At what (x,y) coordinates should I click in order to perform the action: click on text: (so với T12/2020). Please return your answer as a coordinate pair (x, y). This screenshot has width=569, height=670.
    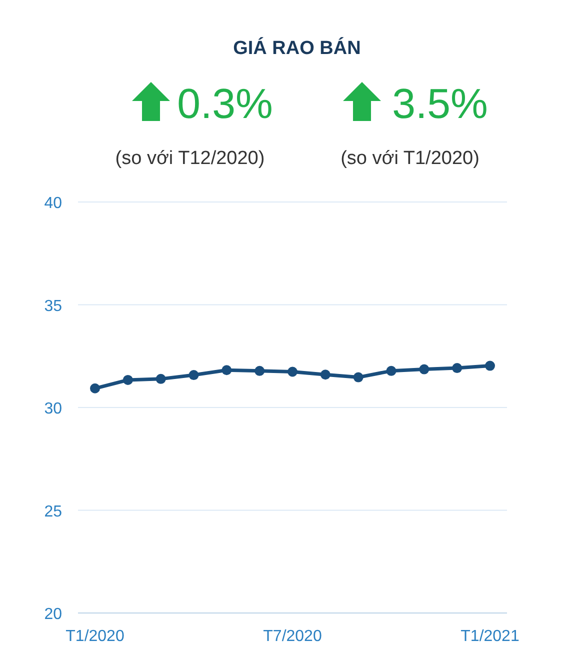
    Looking at the image, I should click on (190, 158).